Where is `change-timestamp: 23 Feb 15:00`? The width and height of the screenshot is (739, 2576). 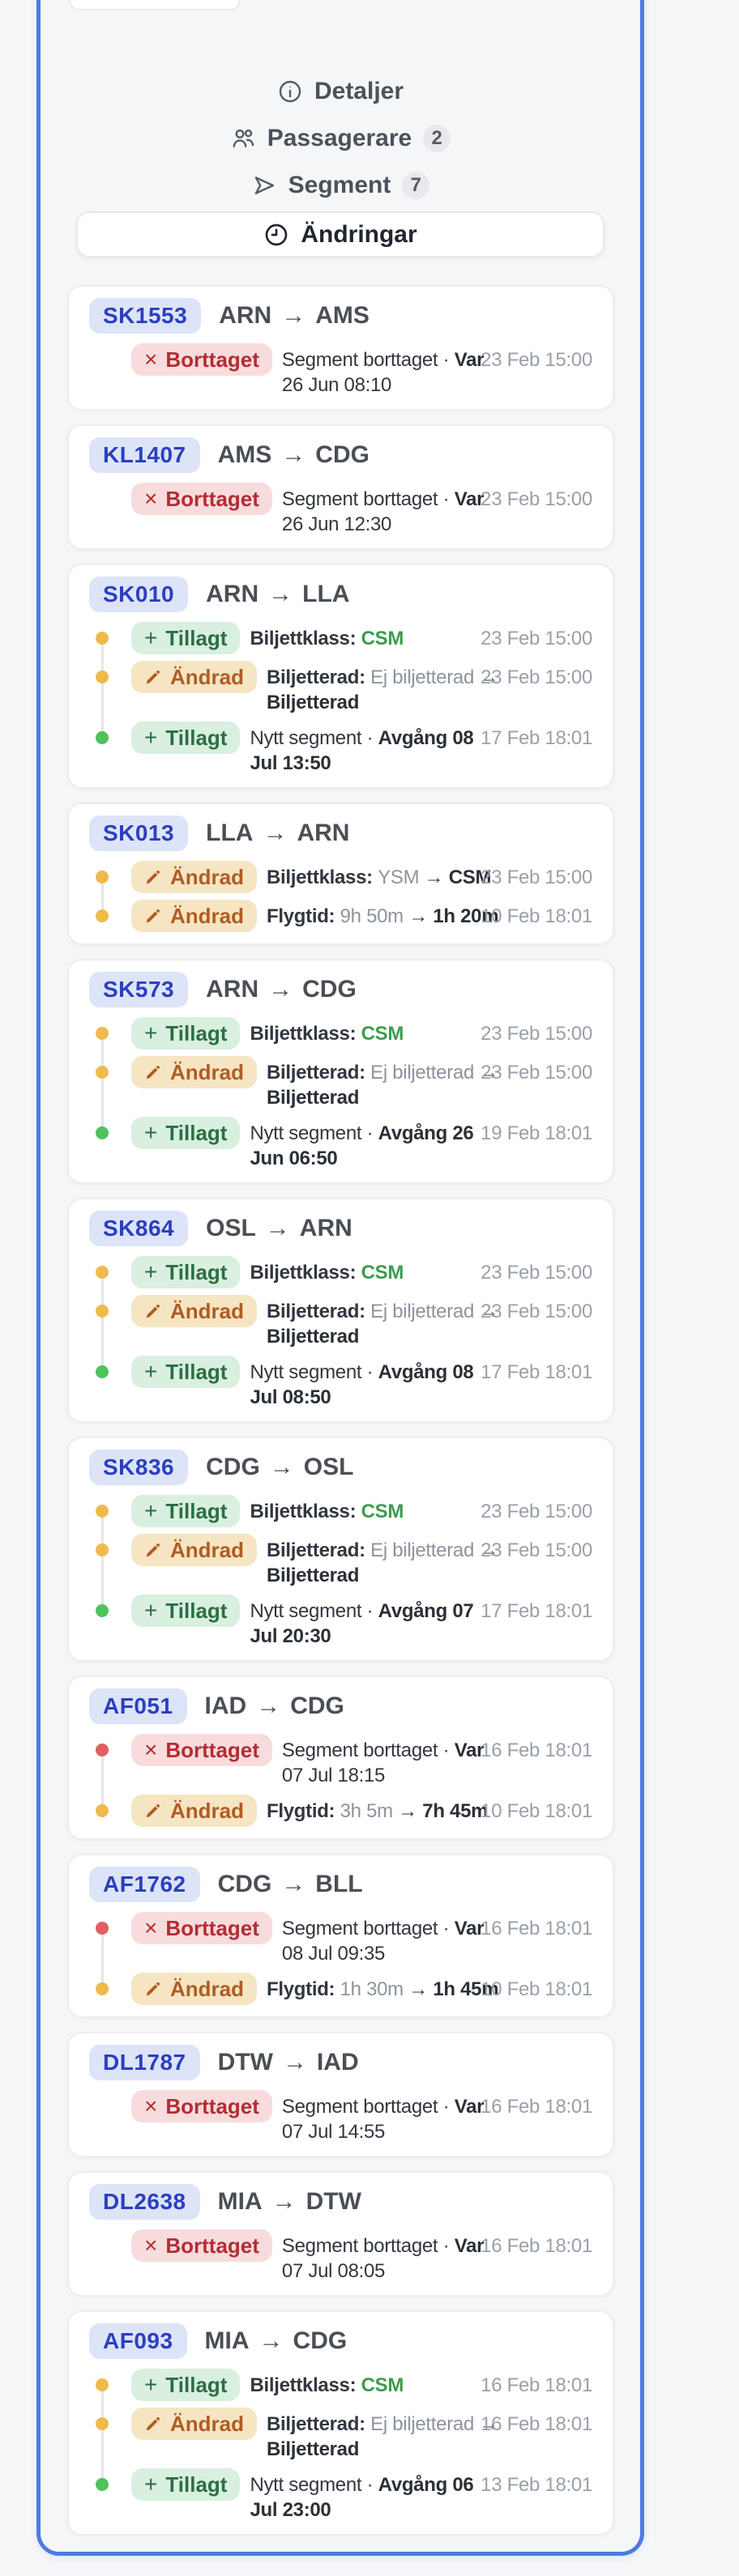 change-timestamp: 23 Feb 15:00 is located at coordinates (536, 1034).